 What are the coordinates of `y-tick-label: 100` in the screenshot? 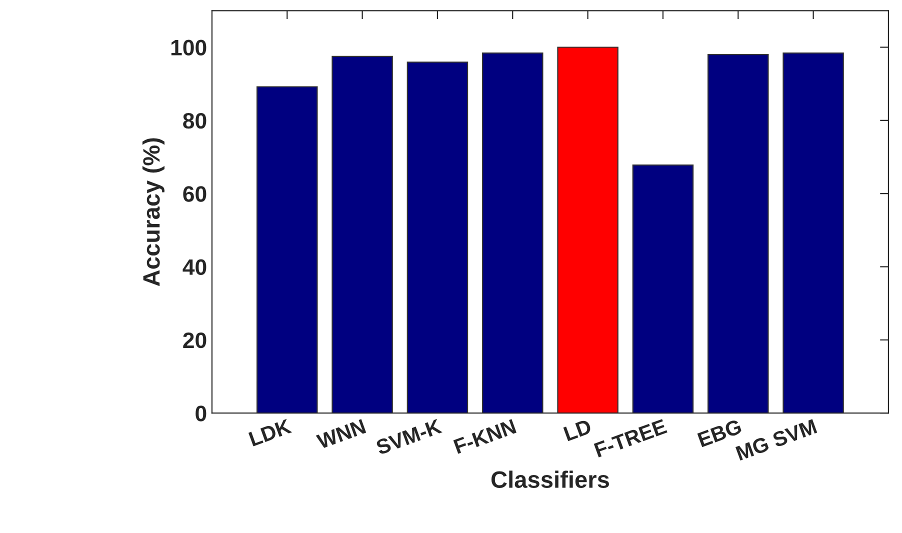 It's located at (188, 48).